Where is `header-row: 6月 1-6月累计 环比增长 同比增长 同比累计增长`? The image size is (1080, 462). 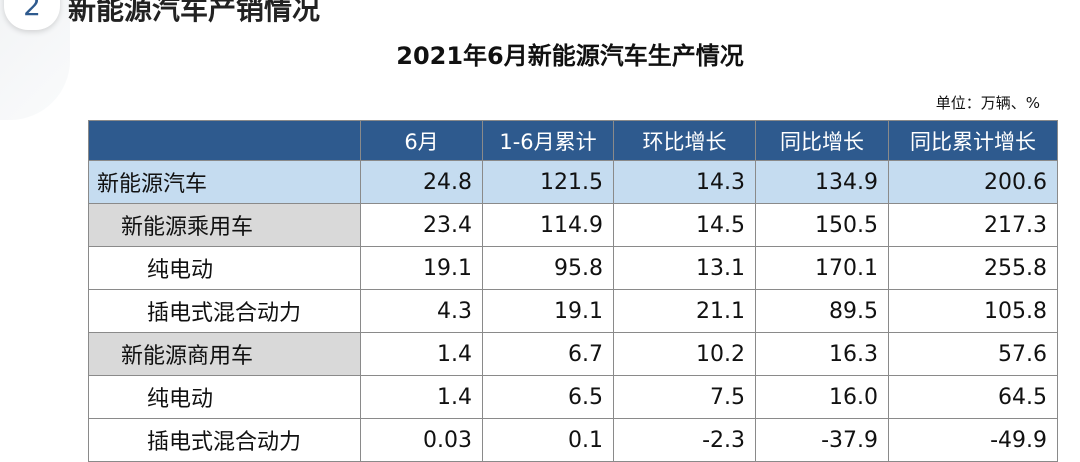 header-row: 6月 1-6月累计 环比增长 同比增长 同比累计增长 is located at coordinates (573, 140).